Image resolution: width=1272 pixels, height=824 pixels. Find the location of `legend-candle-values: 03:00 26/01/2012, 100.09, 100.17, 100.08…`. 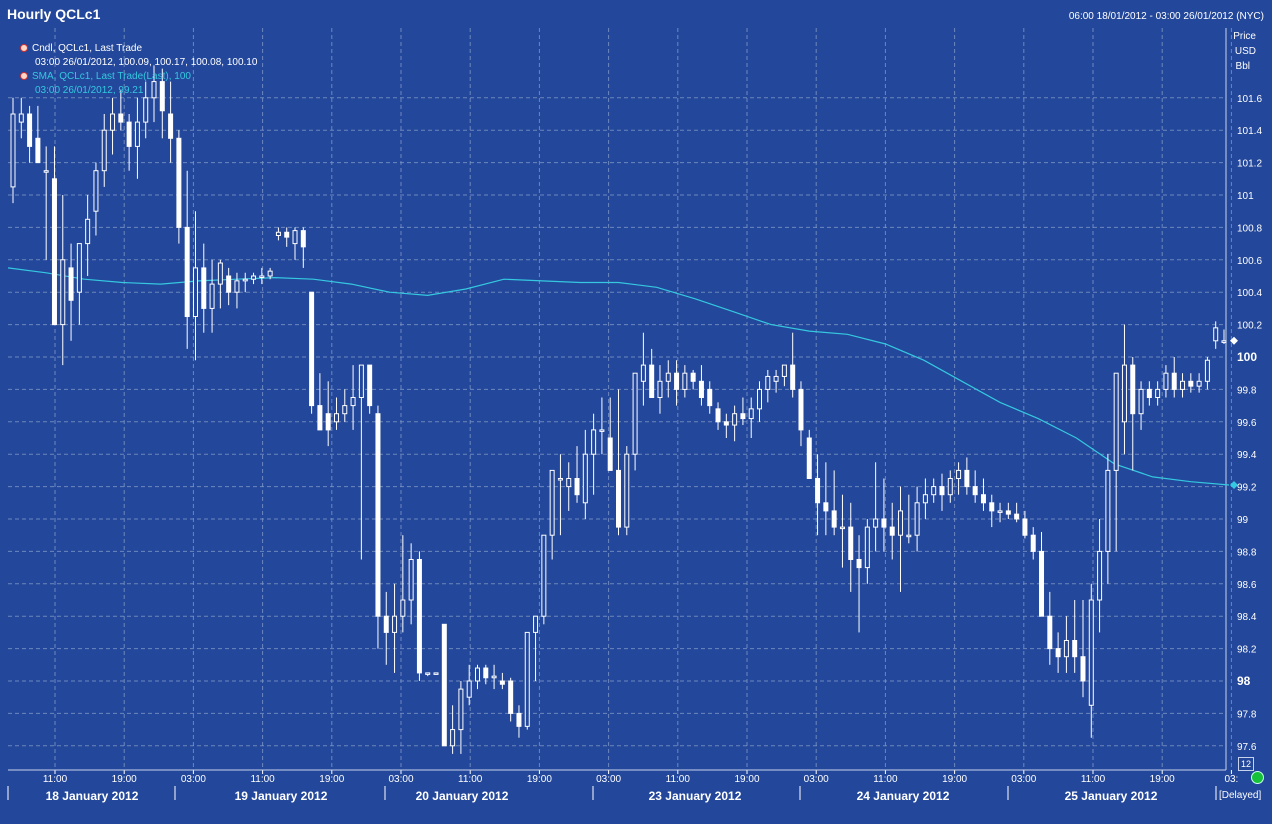

legend-candle-values: 03:00 26/01/2012, 100.09, 100.17, 100.08… is located at coordinates (146, 62).